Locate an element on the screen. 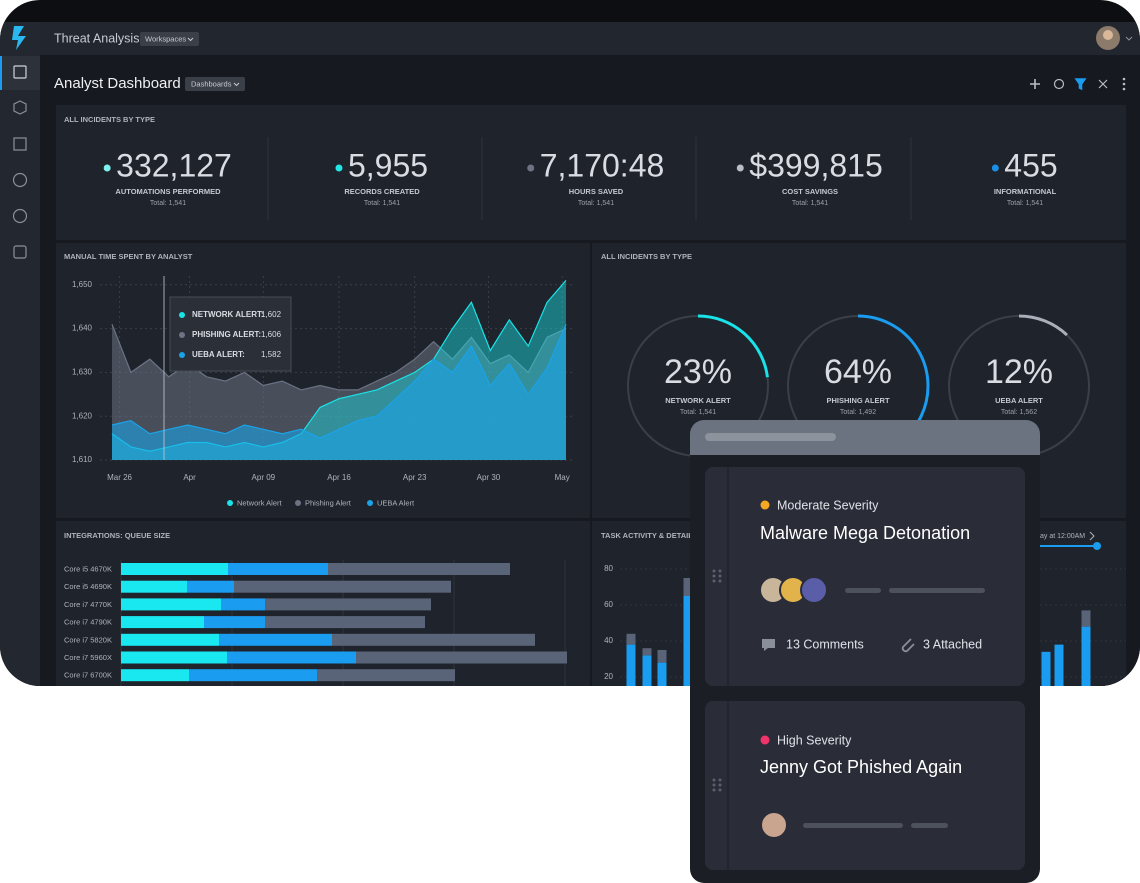  next-arrow is located at coordinates (1092, 536).